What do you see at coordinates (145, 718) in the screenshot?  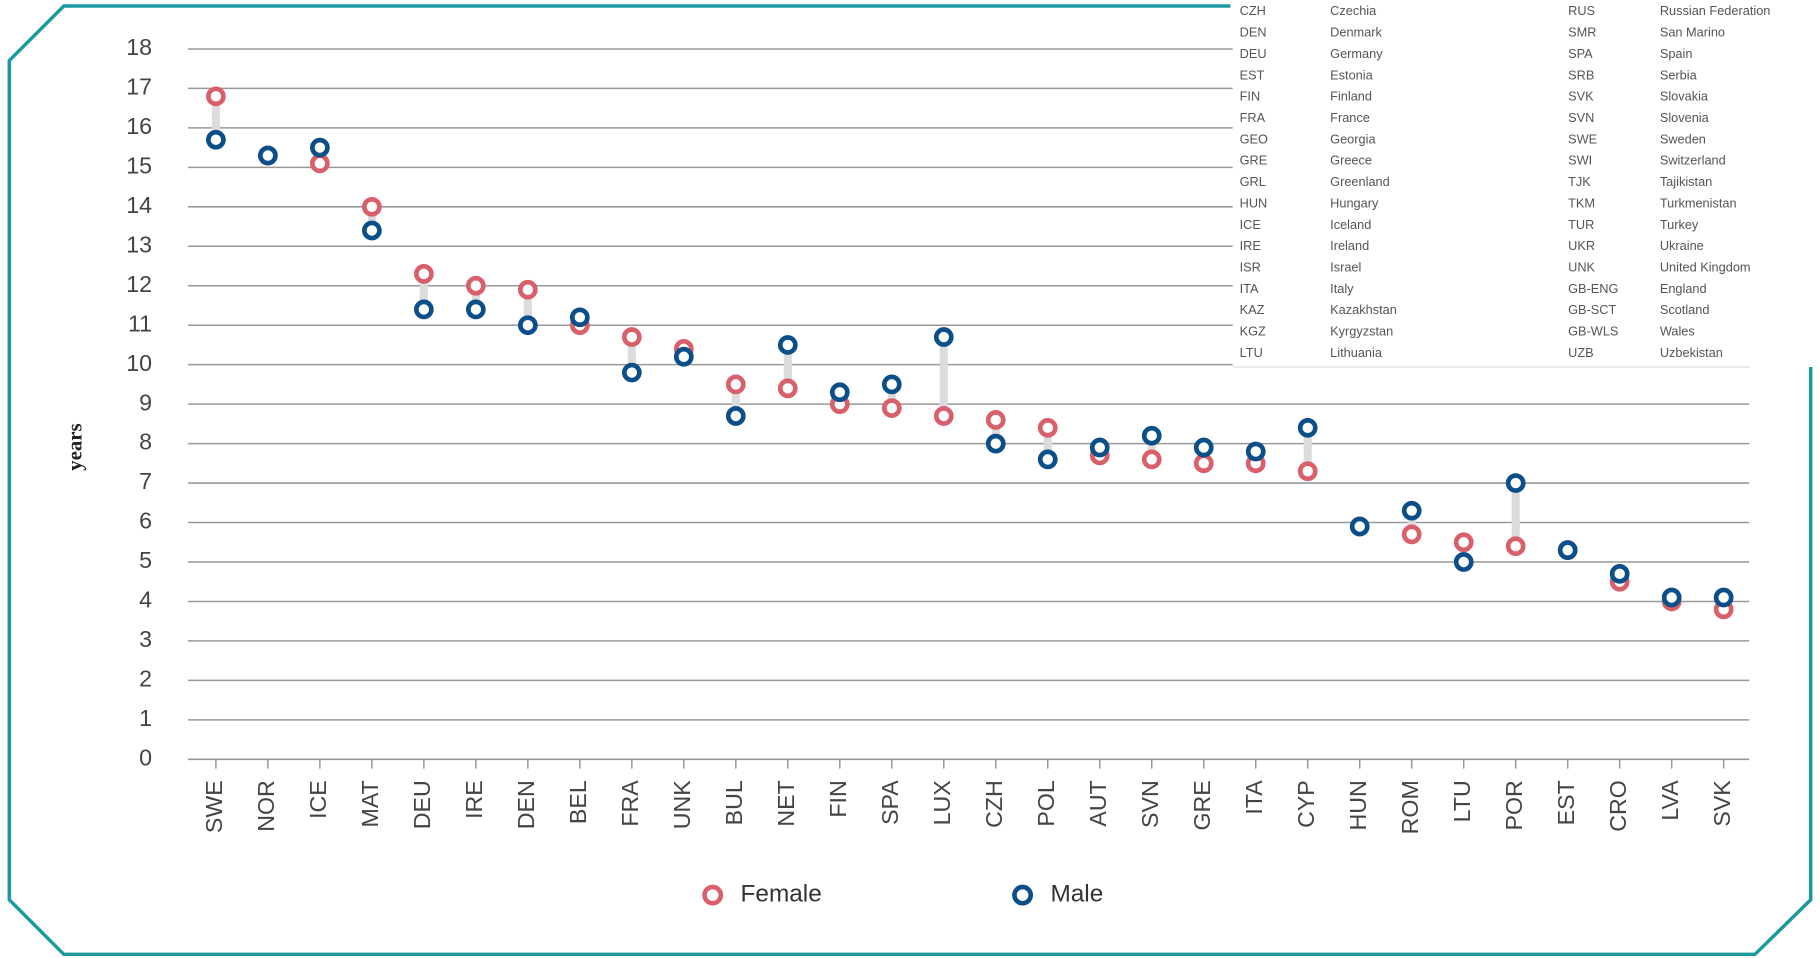 I see `y-tick-label: 1` at bounding box center [145, 718].